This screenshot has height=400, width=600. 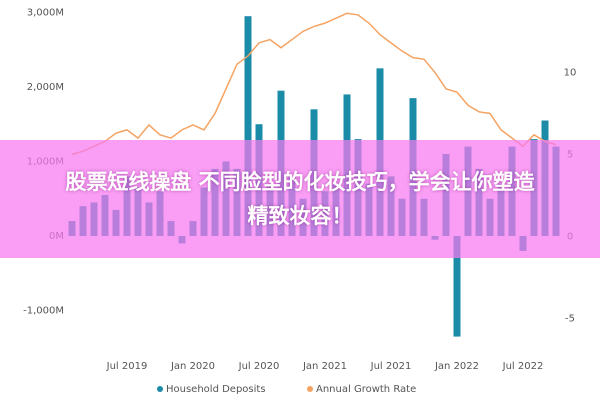 I want to click on y-tick-label: 3,000M, so click(x=45, y=12).